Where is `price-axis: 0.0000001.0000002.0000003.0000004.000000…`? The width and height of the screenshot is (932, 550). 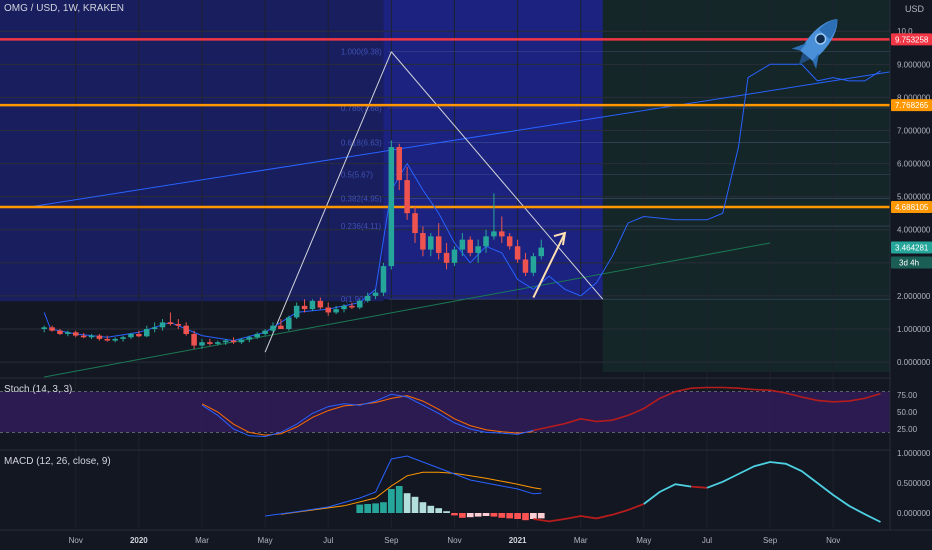 price-axis: 0.0000001.0000002.0000003.0000004.000000… is located at coordinates (910, 275).